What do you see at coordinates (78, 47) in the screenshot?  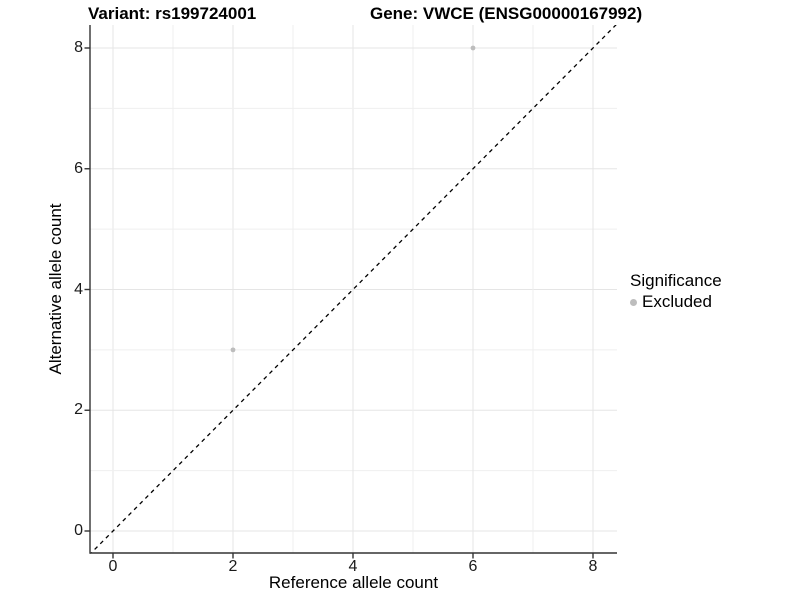 I see `y-tick-label: 8` at bounding box center [78, 47].